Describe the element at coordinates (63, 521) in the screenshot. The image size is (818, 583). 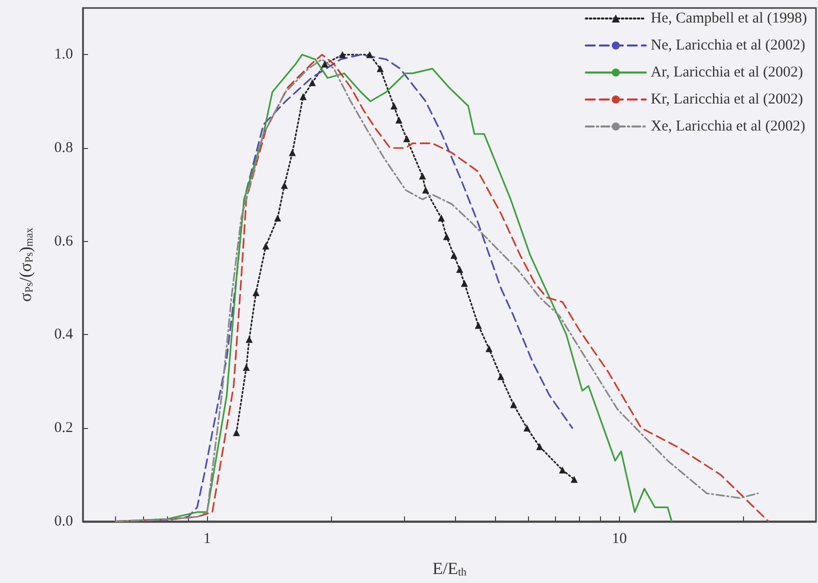
I see `y-tick-label: 0.0` at that location.